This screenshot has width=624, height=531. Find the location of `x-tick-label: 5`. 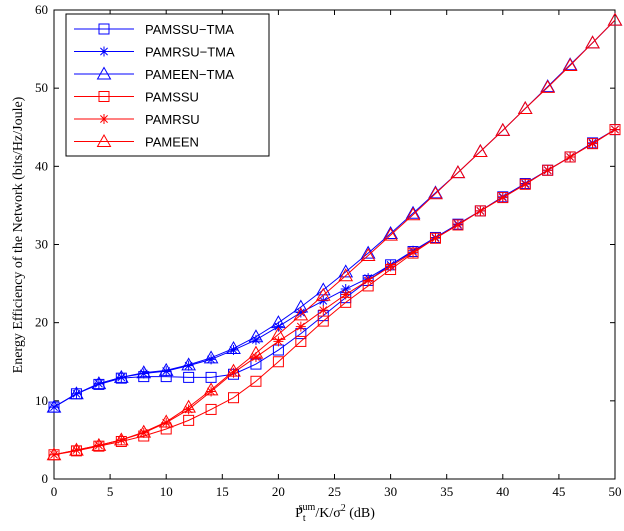

x-tick-label: 5 is located at coordinates (110, 491).